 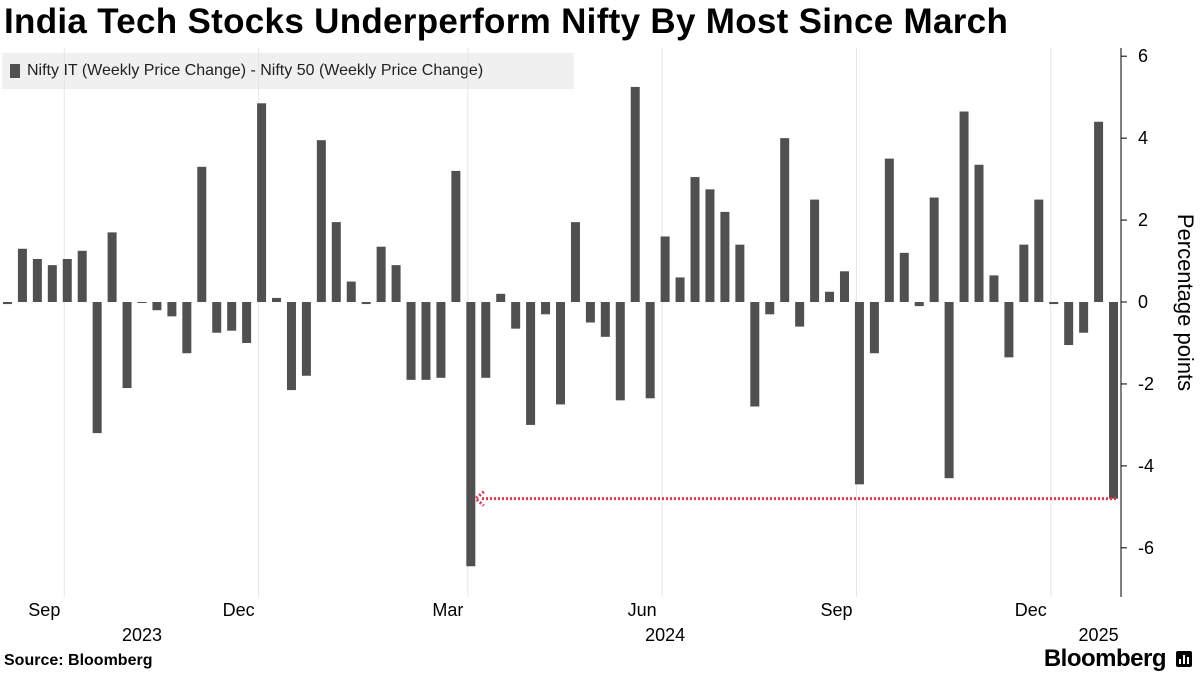 I want to click on y-tick-label: 4, so click(x=1143, y=138).